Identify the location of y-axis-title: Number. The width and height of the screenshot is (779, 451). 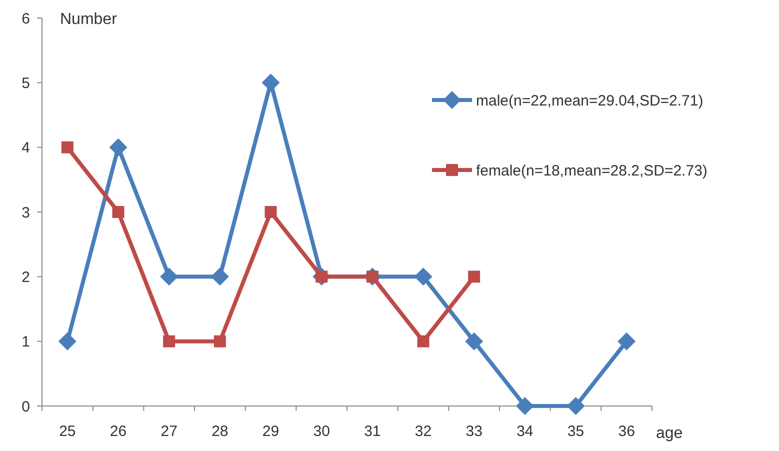
(89, 19).